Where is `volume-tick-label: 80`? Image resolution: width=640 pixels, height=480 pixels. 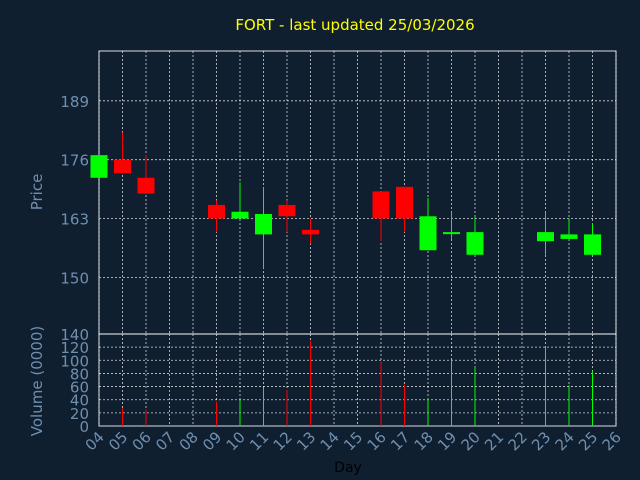 volume-tick-label: 80 is located at coordinates (79, 374).